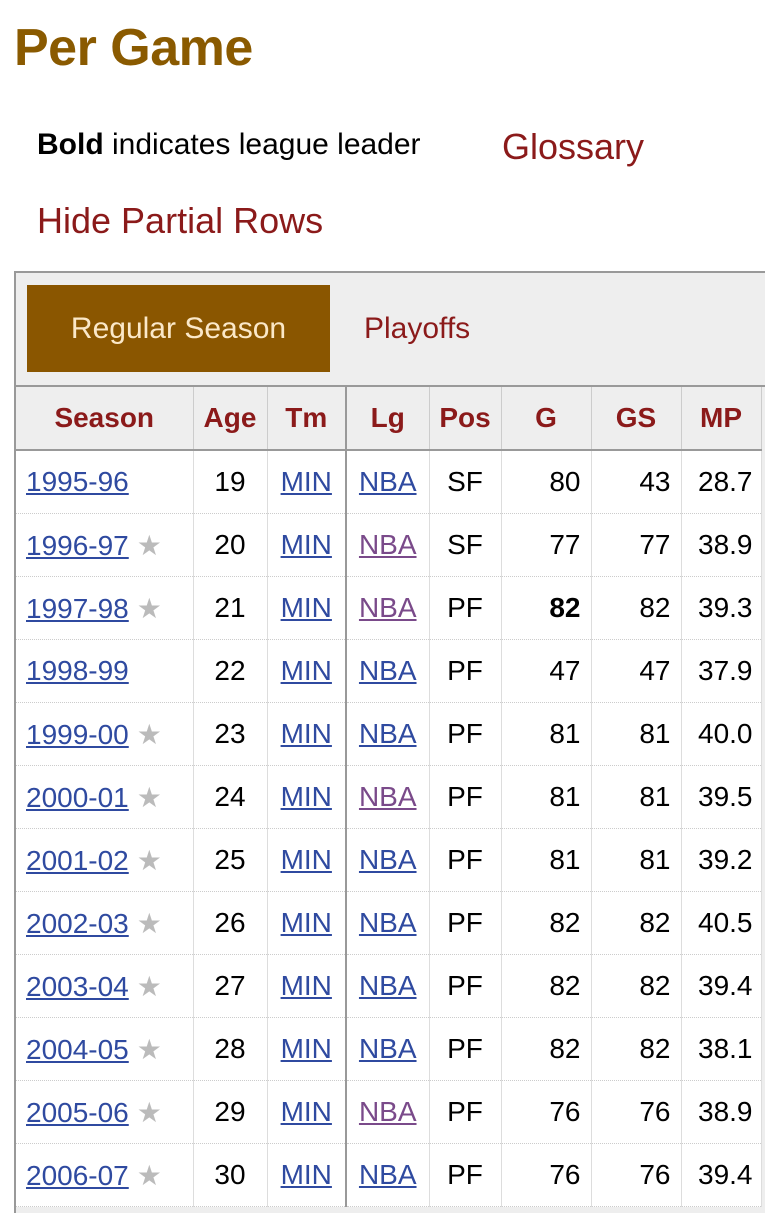 This screenshot has height=1213, width=765. What do you see at coordinates (230, 419) in the screenshot?
I see `column-header-age: Age` at bounding box center [230, 419].